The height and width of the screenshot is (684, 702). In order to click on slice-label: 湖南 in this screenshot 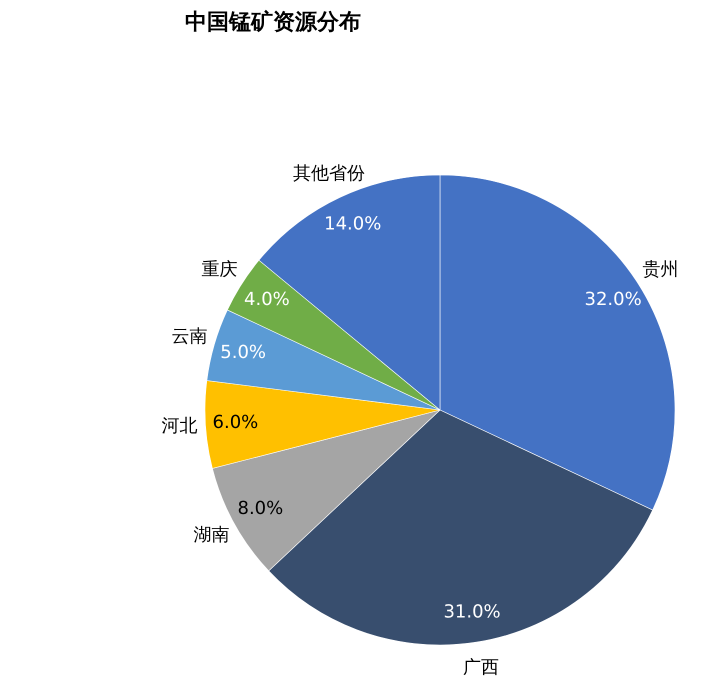, I will do `click(211, 535)`.